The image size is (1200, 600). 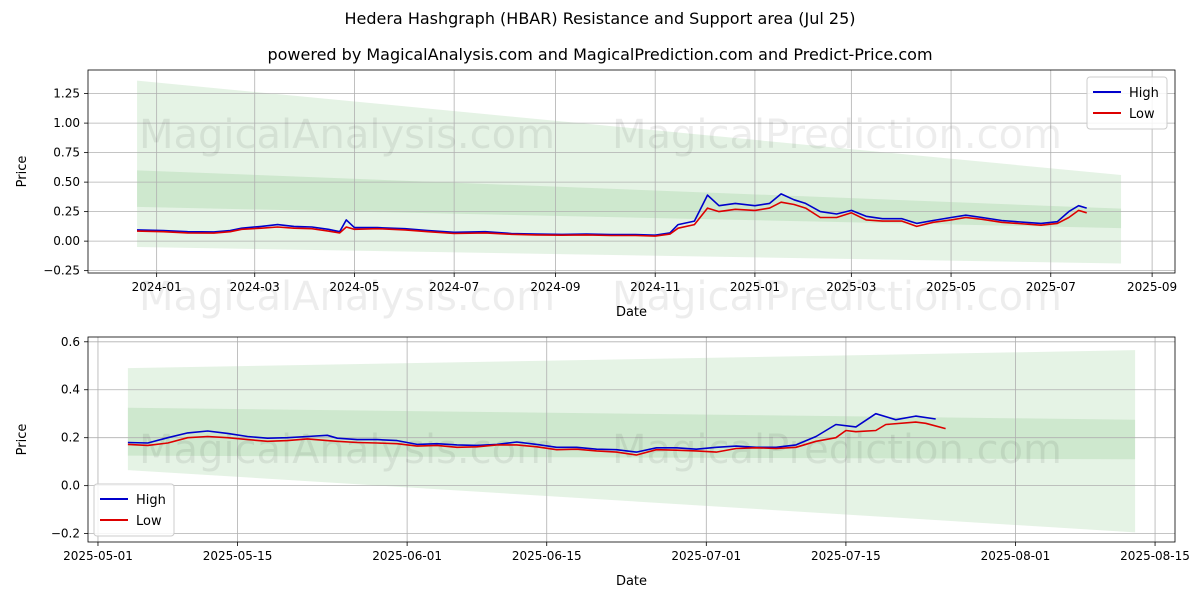 I want to click on x-tick-label: 2025-08-01, so click(x=1016, y=556).